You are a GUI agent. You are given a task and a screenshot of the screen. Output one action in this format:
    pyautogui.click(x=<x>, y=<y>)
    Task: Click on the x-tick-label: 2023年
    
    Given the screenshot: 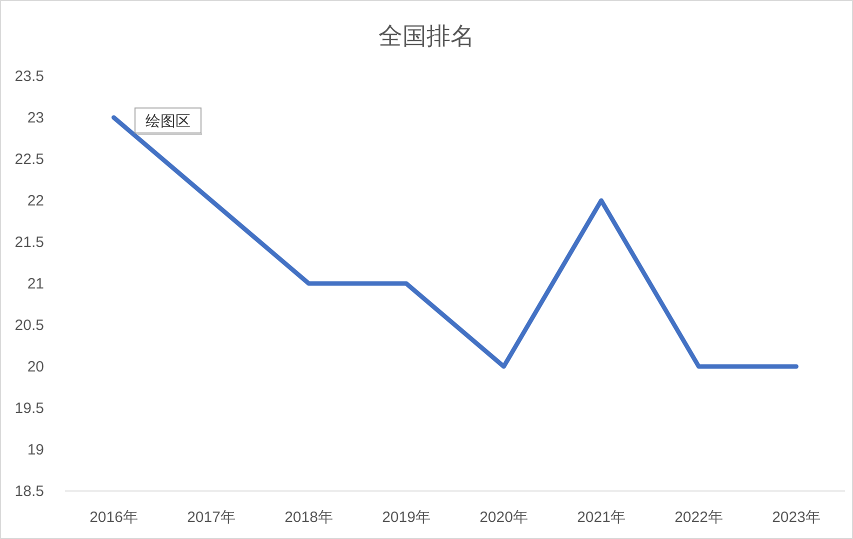 What is the action you would take?
    pyautogui.click(x=796, y=517)
    